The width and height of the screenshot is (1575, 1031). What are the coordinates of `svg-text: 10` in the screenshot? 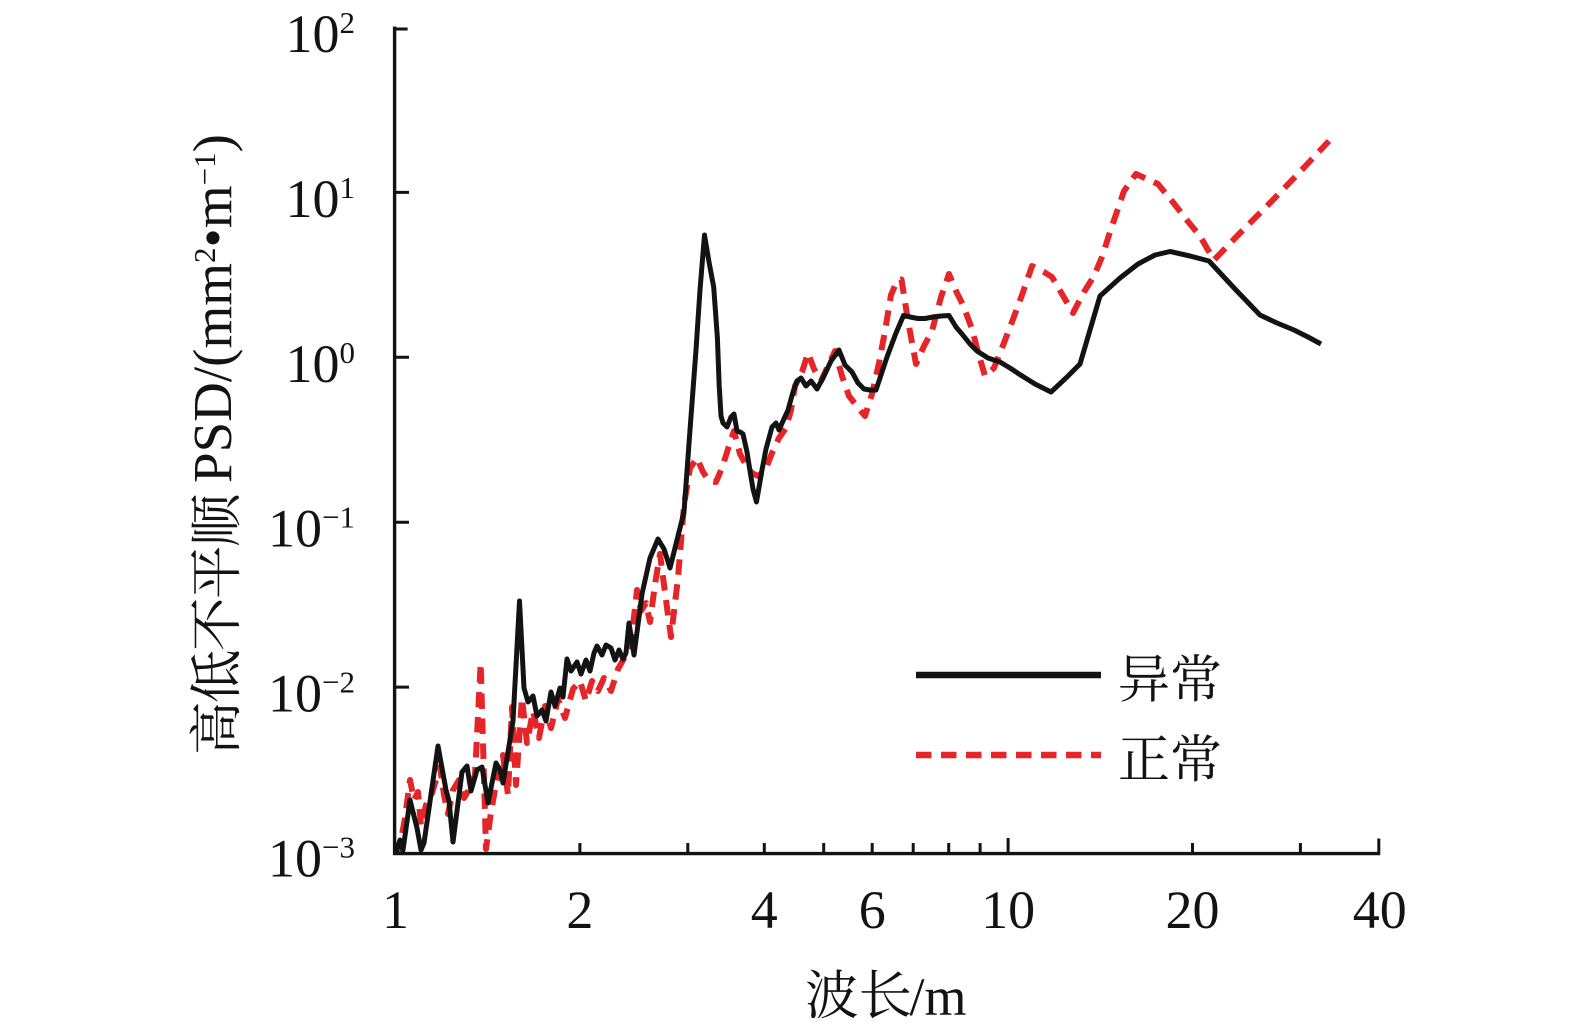 It's located at (1008, 910).